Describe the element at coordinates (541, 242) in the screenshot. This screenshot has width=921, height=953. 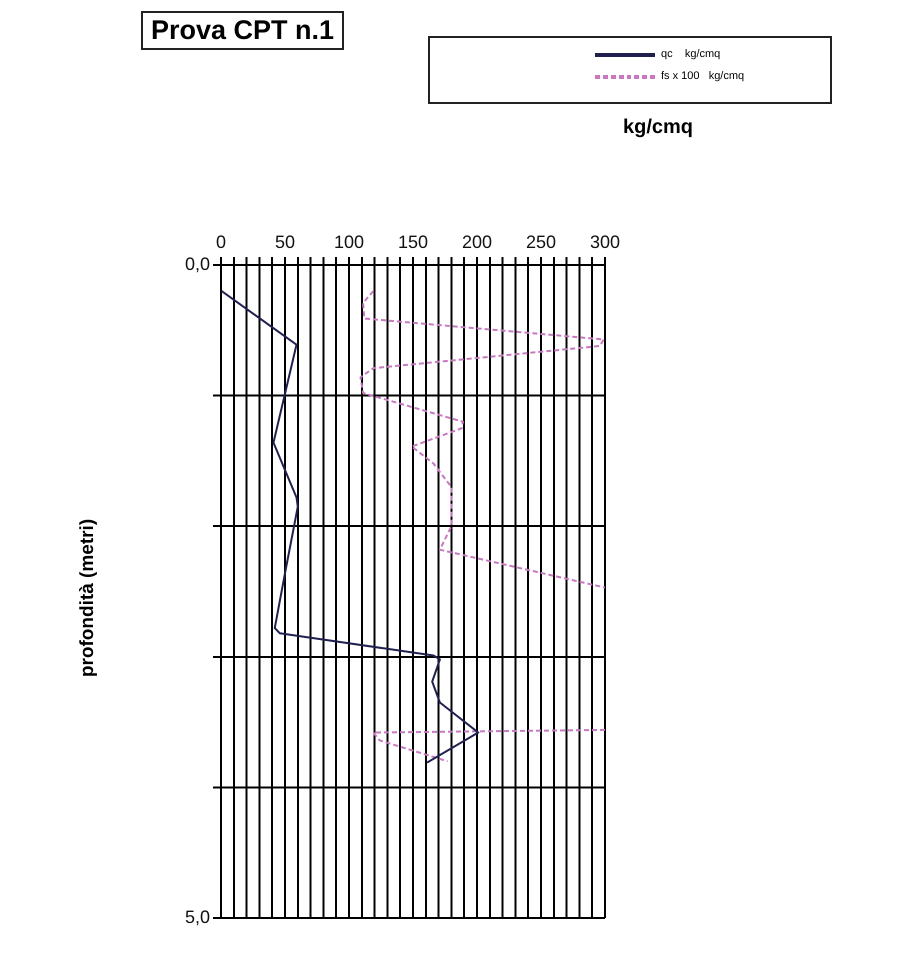
I see `x-tick-label: 250` at that location.